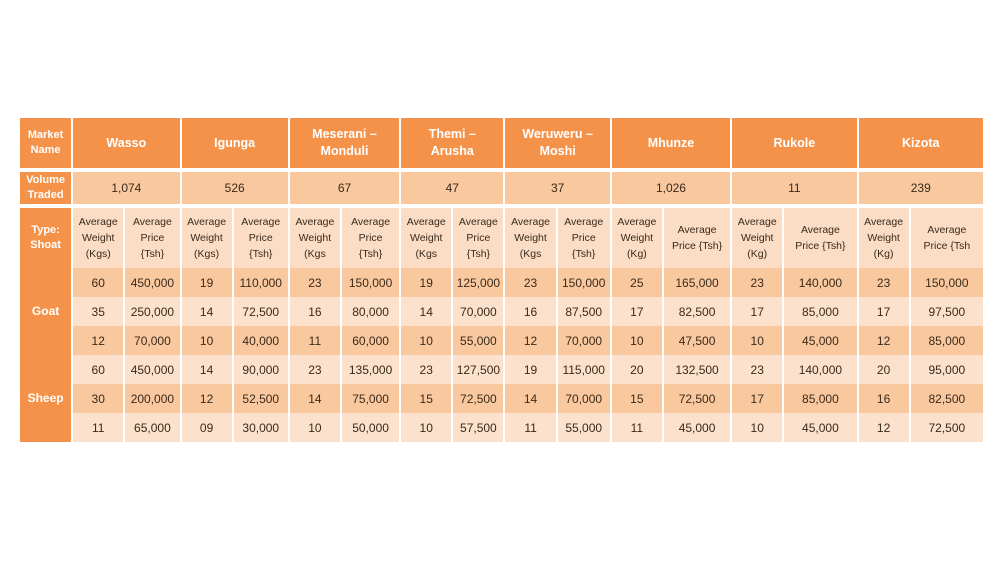  What do you see at coordinates (46, 238) in the screenshot?
I see `type-shoat-label: Type: Shoat` at bounding box center [46, 238].